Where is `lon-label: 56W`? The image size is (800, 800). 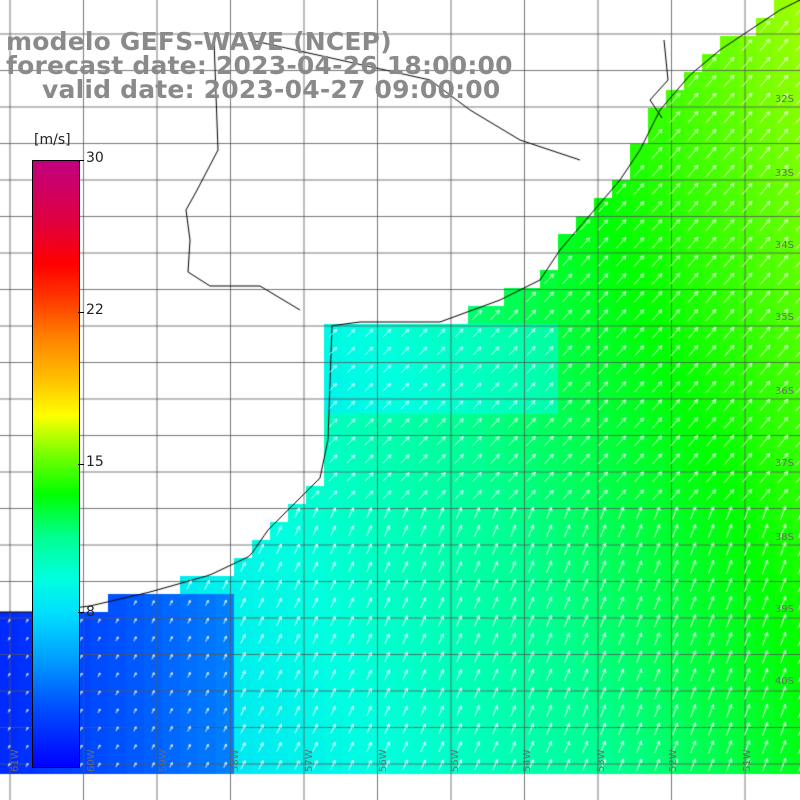 lon-label: 56W is located at coordinates (383, 760).